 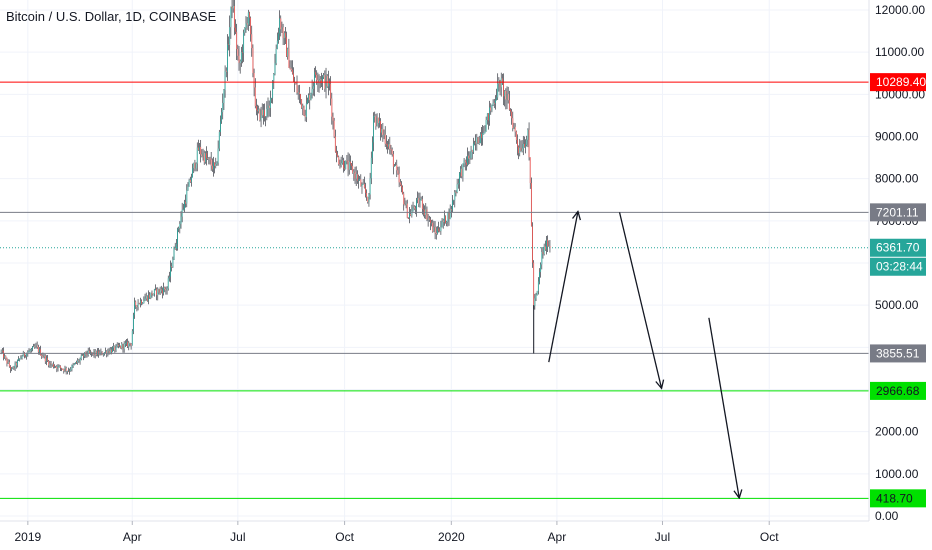 I want to click on time-axis-panel, so click(x=466, y=535).